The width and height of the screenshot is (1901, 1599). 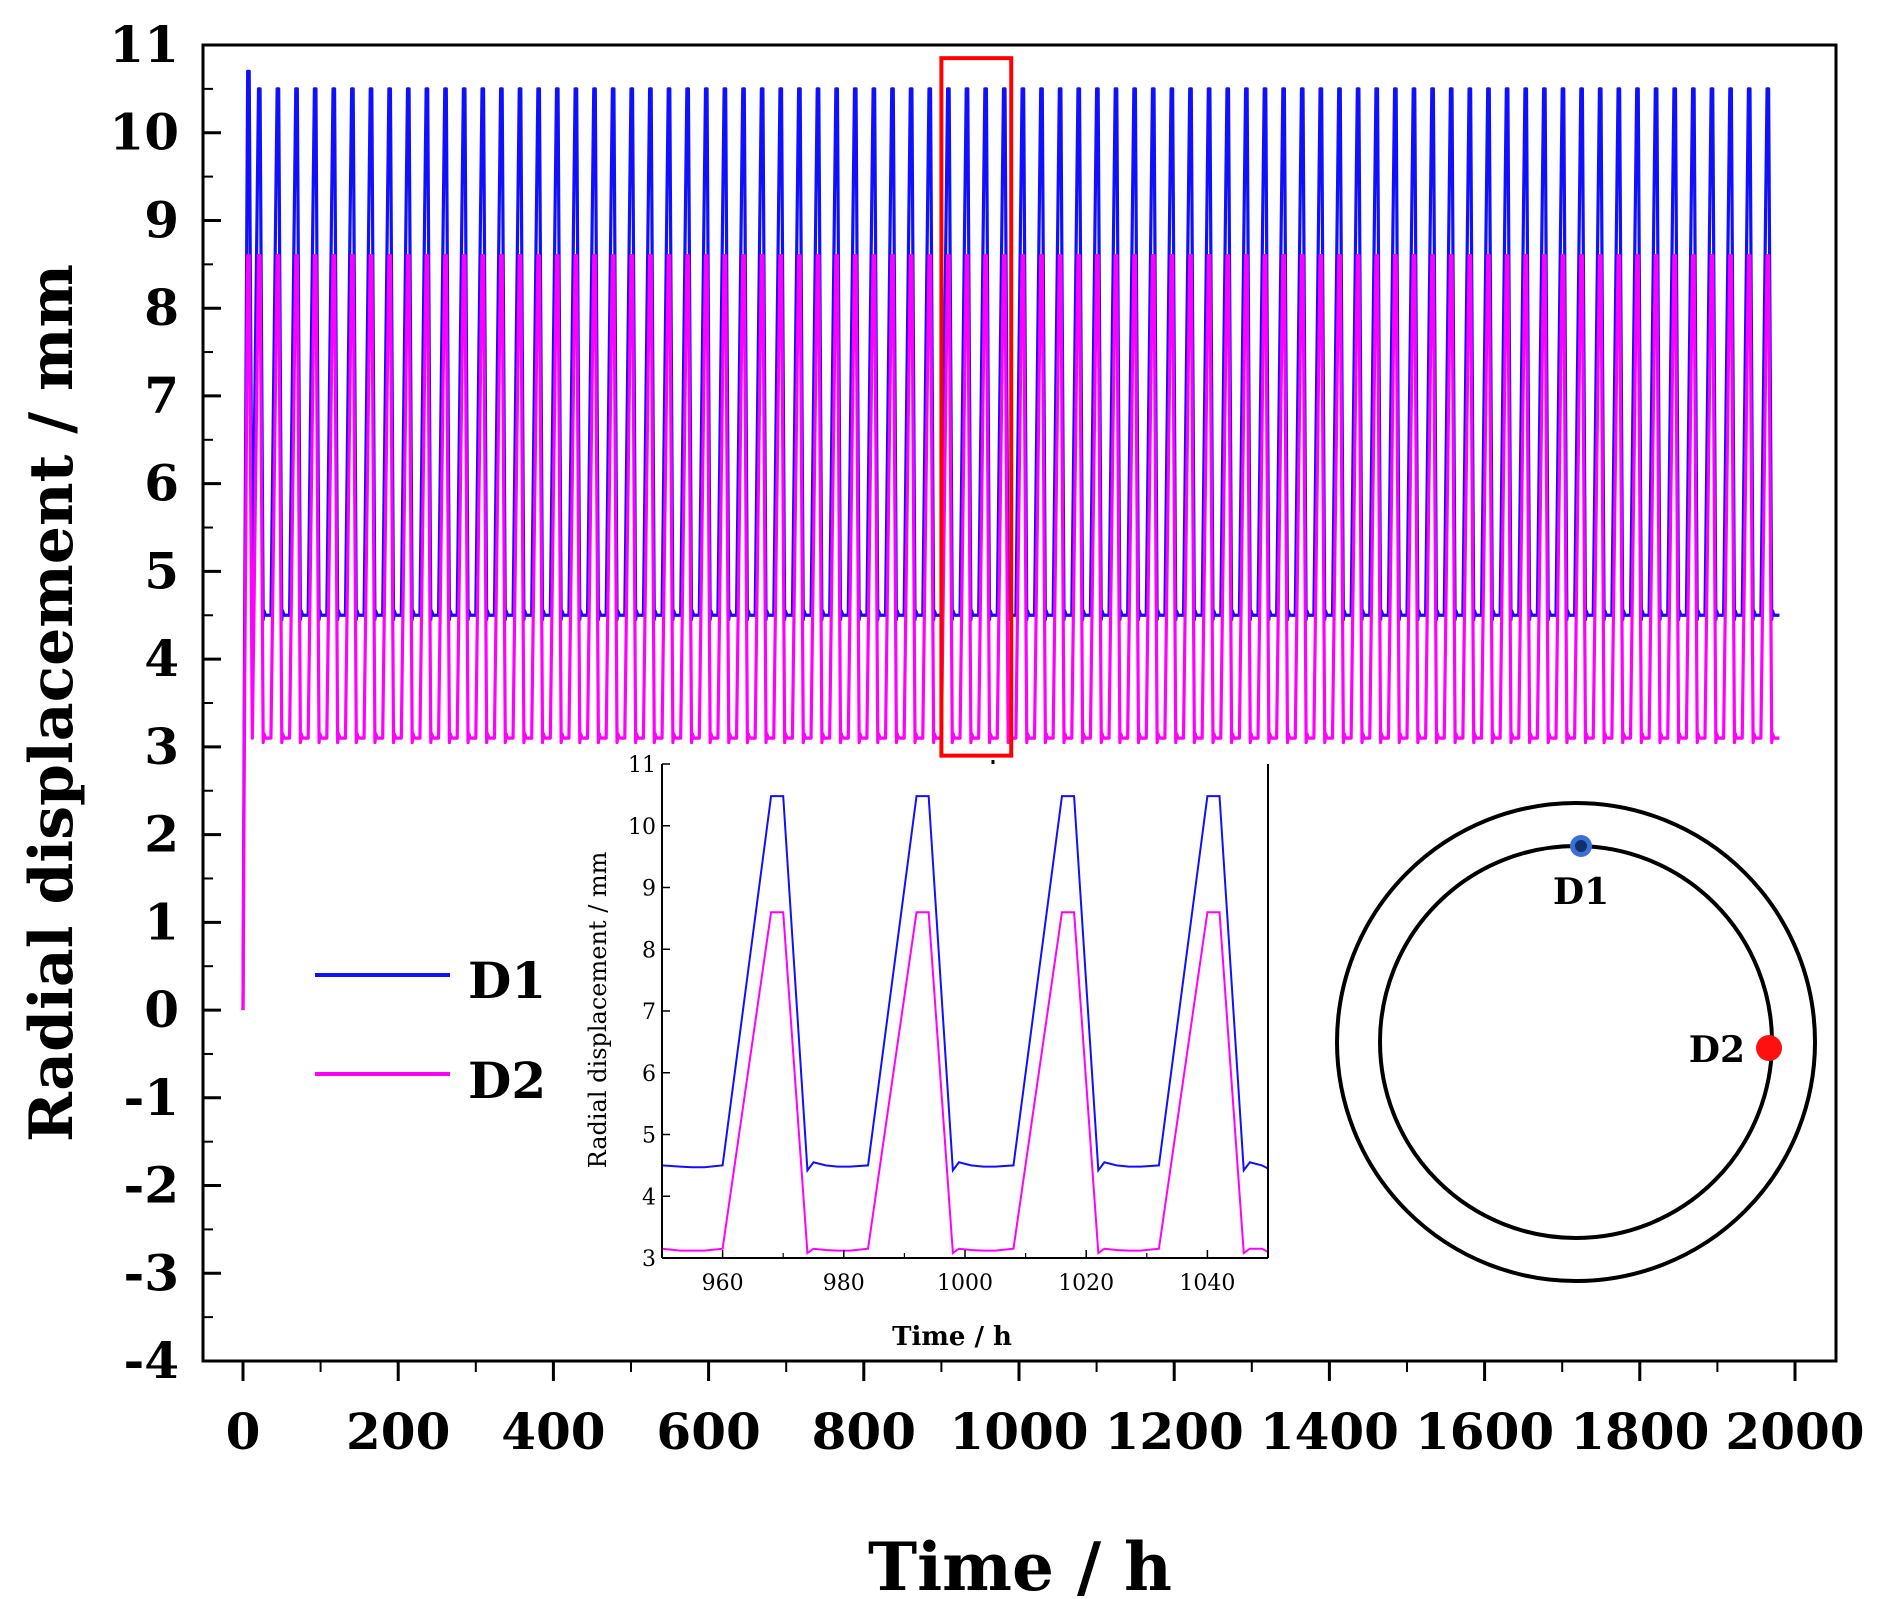 I want to click on inset-axis-ticks: 3 4 5 6 7 8 9 10 11 960 980 1000 1020 1040, so click(x=948, y=1024).